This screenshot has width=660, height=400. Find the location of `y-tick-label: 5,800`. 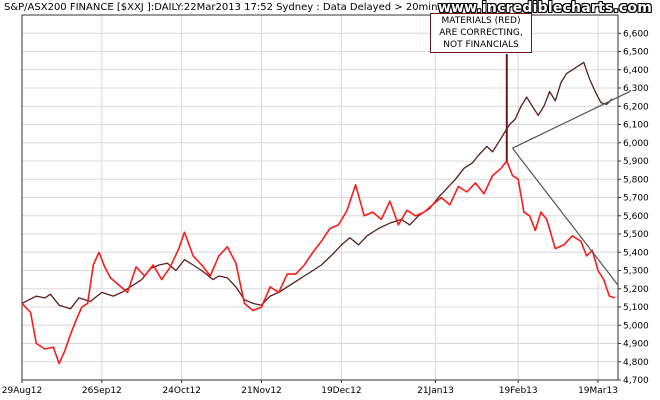

y-tick-label: 5,800 is located at coordinates (636, 180).